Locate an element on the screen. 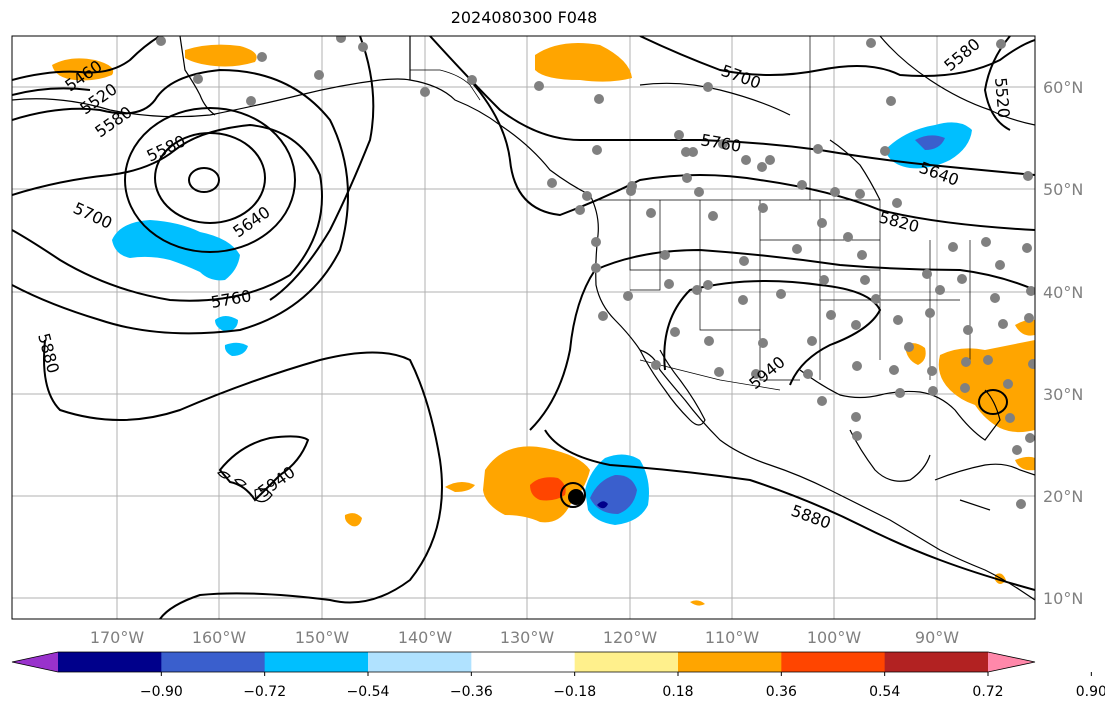 The image size is (1105, 712). colorbar-tick-label: −0.90 is located at coordinates (161, 692).